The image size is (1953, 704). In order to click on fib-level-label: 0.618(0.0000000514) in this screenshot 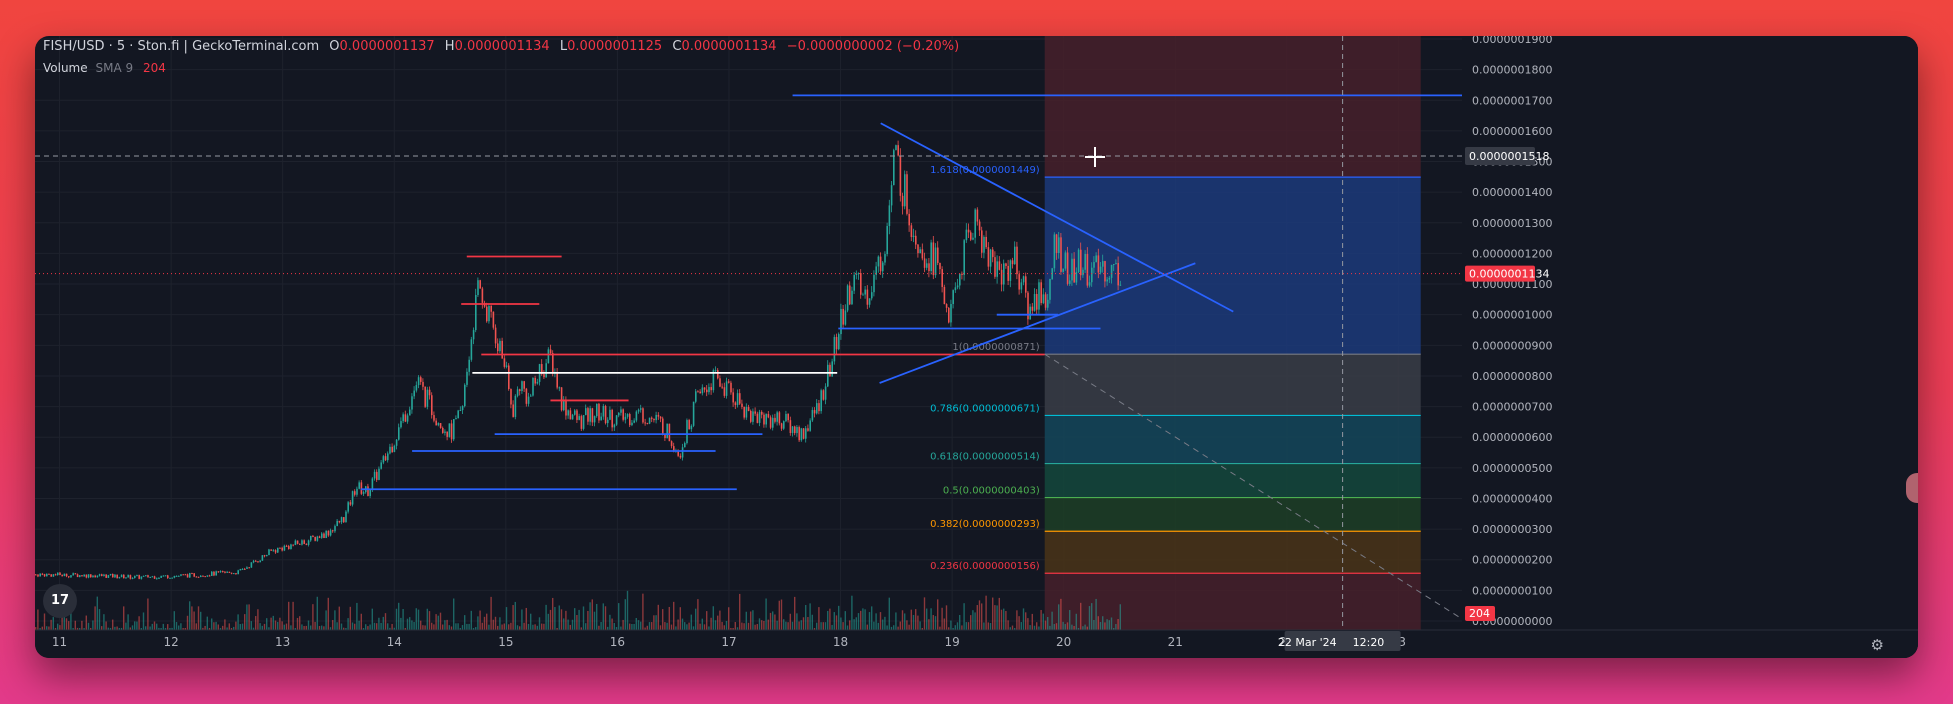, I will do `click(985, 457)`.